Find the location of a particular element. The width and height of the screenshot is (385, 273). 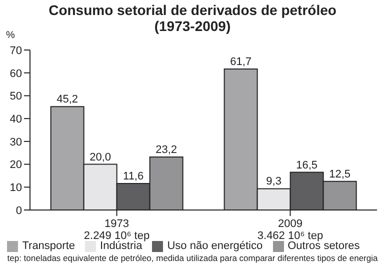

y-tick-label: 70 is located at coordinates (16, 50).